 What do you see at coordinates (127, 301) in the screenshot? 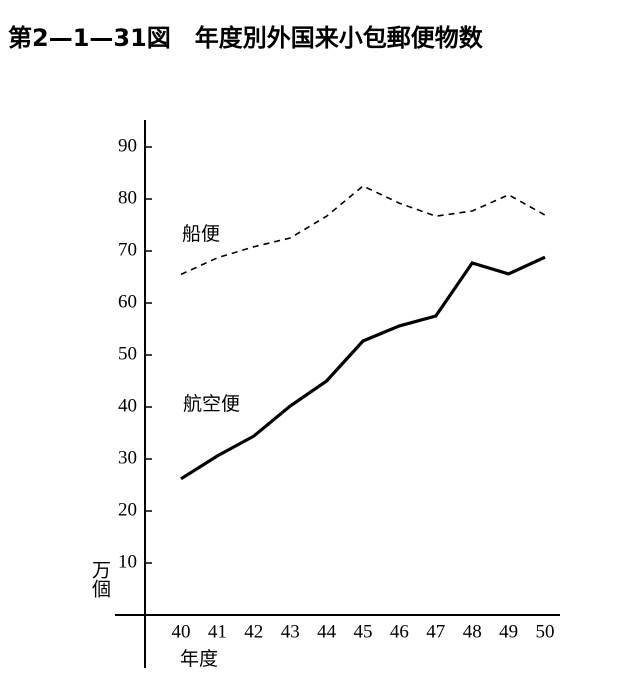
I see `y-tick-label: 60` at bounding box center [127, 301].